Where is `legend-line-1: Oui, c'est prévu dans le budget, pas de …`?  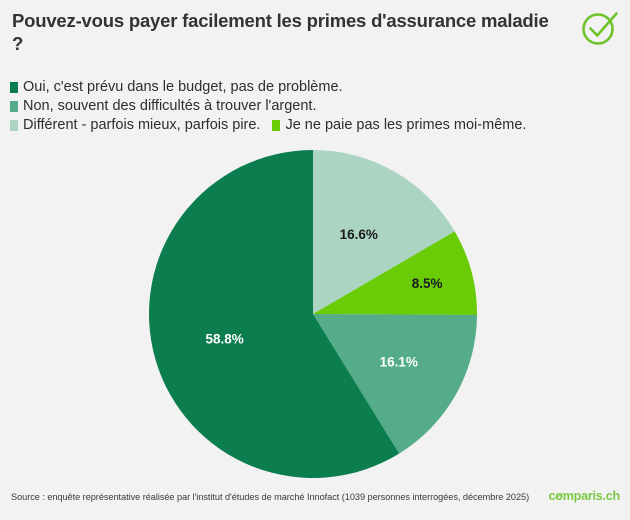
legend-line-1: Oui, c'est prévu dans le budget, pas de … is located at coordinates (315, 87).